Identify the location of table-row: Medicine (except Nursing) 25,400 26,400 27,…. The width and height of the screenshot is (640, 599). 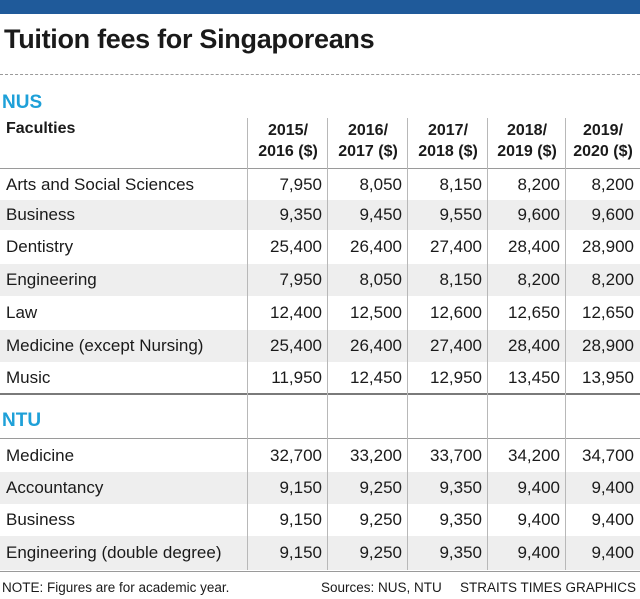
(320, 346).